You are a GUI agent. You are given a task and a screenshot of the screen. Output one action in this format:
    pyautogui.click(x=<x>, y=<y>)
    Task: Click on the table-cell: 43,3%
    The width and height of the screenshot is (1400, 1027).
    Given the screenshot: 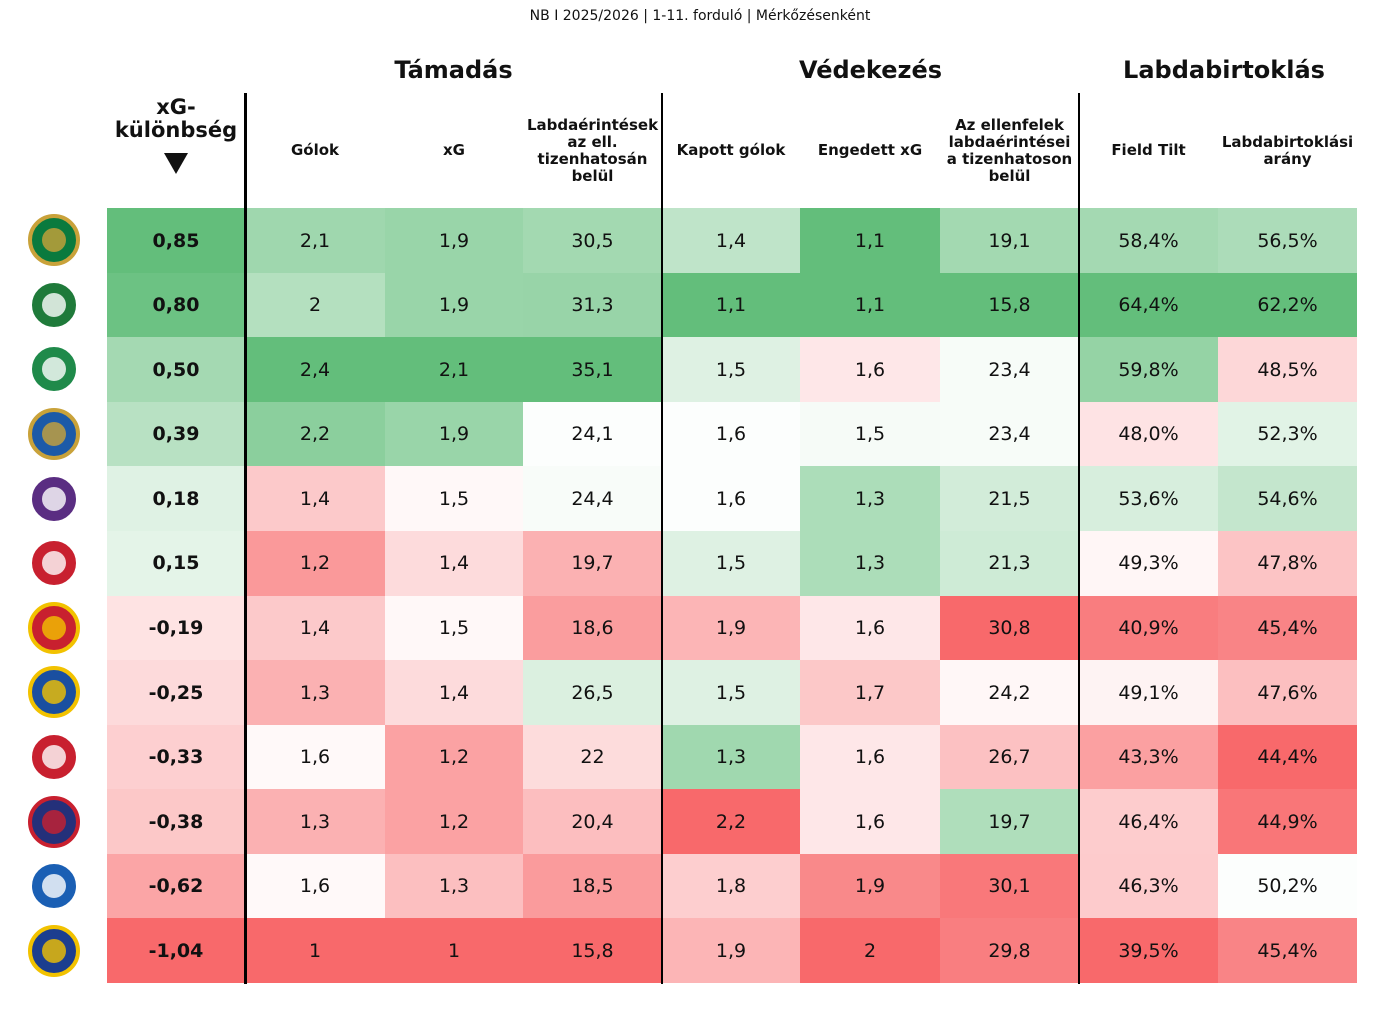 What is the action you would take?
    pyautogui.click(x=1148, y=757)
    